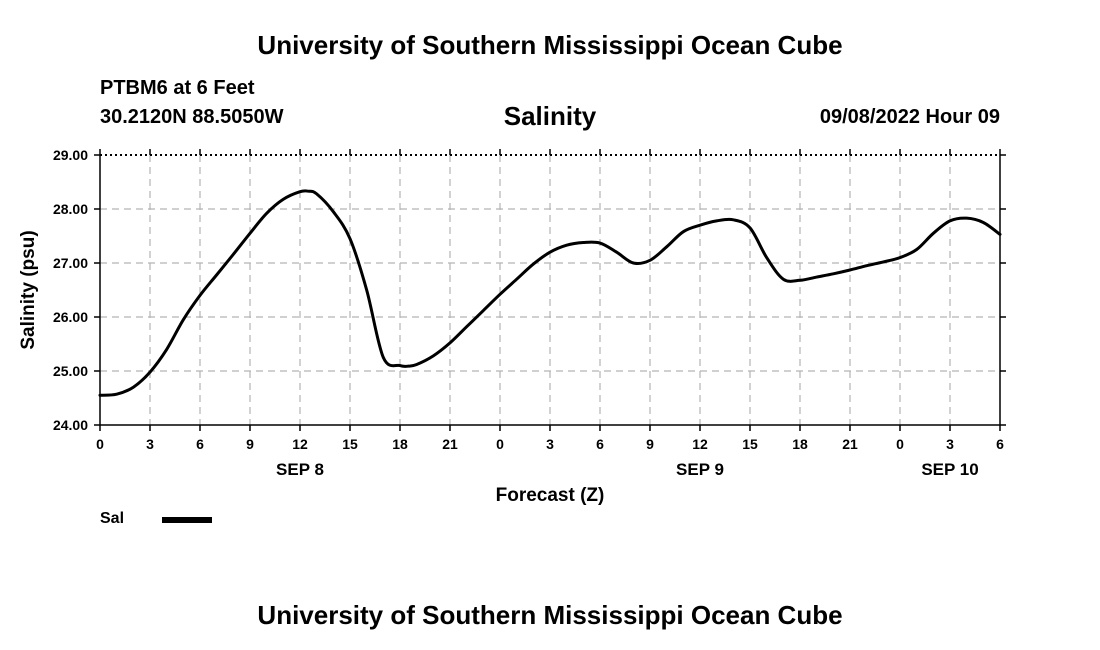  I want to click on forecast-timestamp: 09/08/2022 Hour 09, so click(909, 117).